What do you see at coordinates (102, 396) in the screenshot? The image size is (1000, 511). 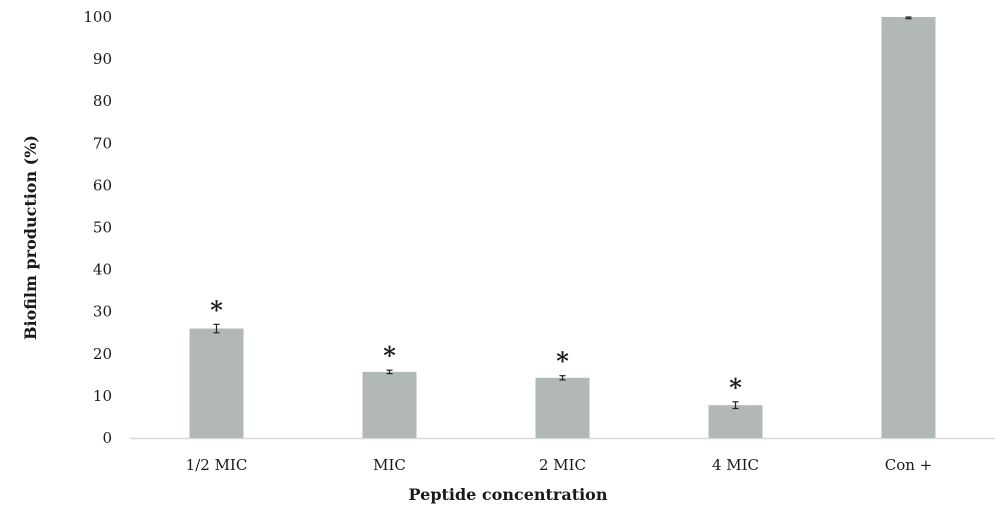 I see `y-tick-label: 10` at bounding box center [102, 396].